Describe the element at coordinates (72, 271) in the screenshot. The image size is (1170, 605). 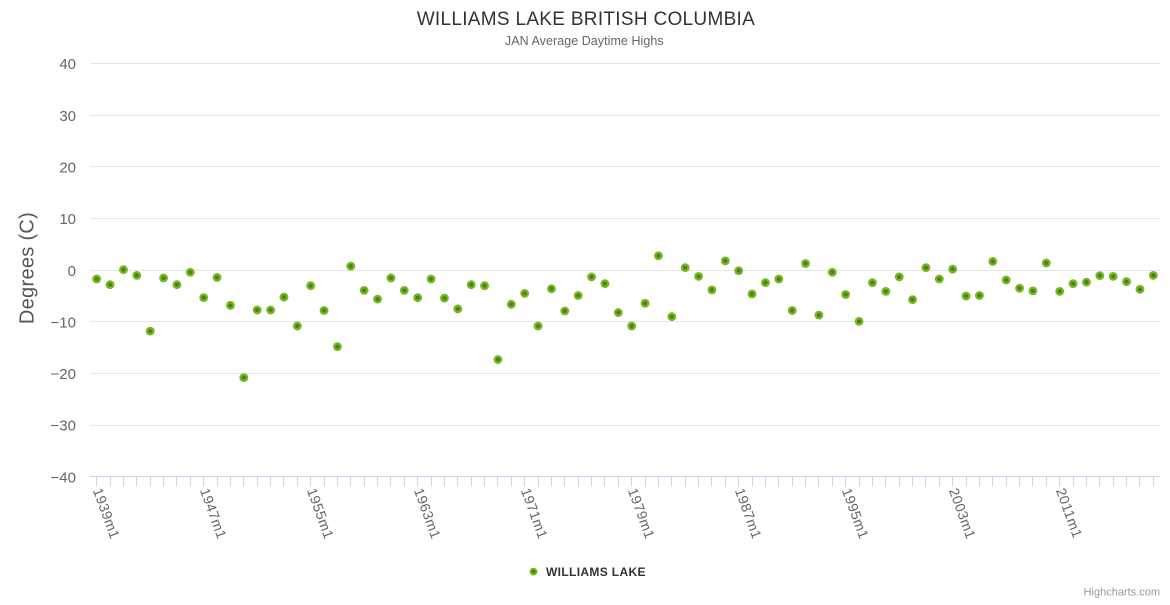
I see `svg-text: 0` at that location.